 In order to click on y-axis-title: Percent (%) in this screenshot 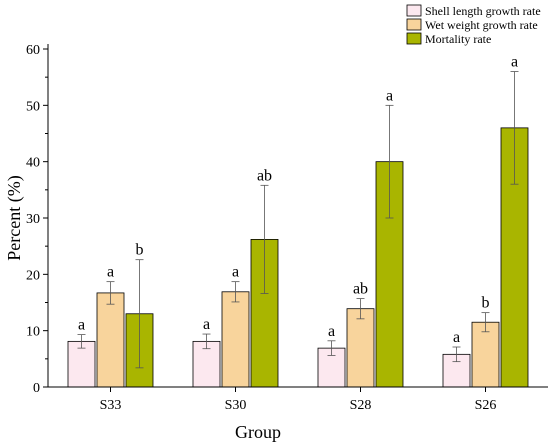, I will do `click(14, 217)`.